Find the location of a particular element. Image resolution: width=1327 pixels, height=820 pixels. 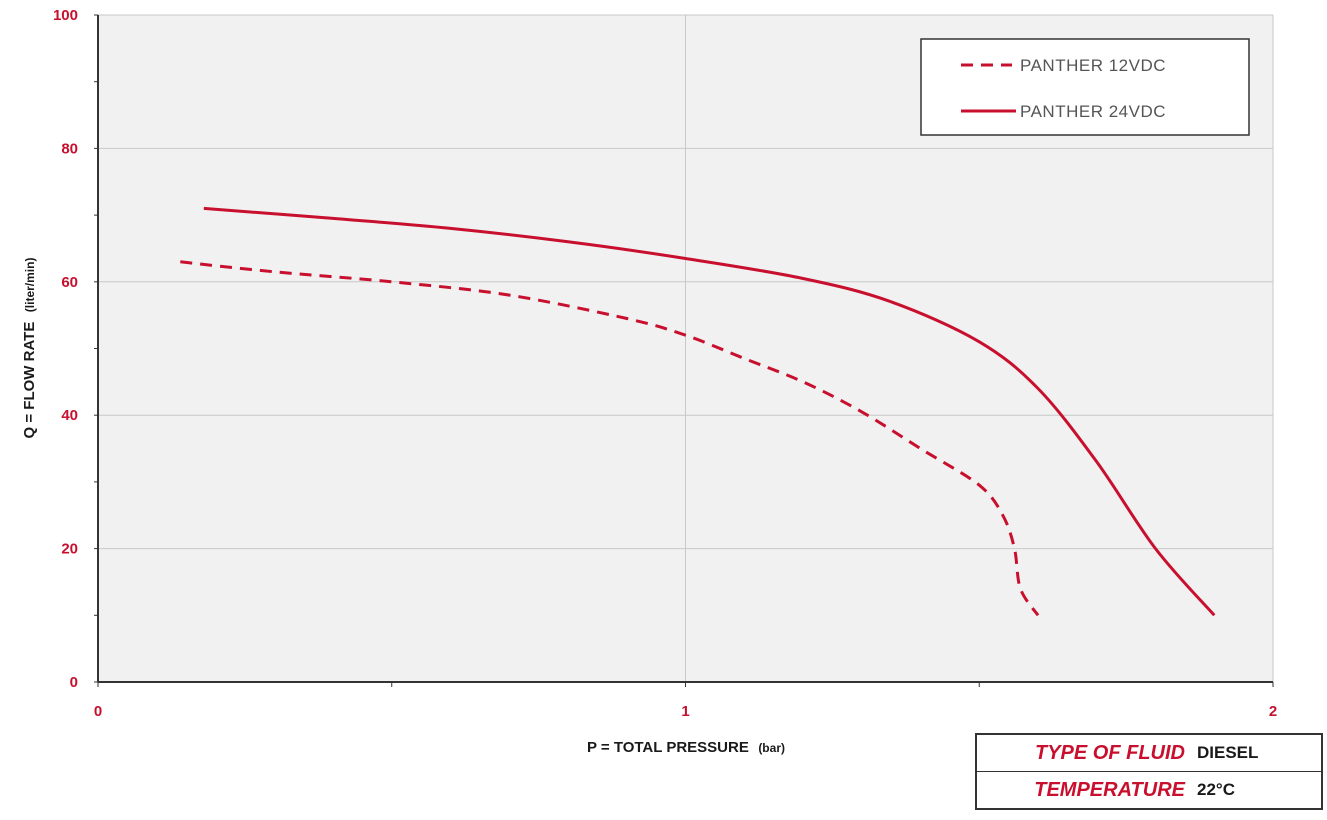

fluid-type-value: DIESEL is located at coordinates (1257, 753).